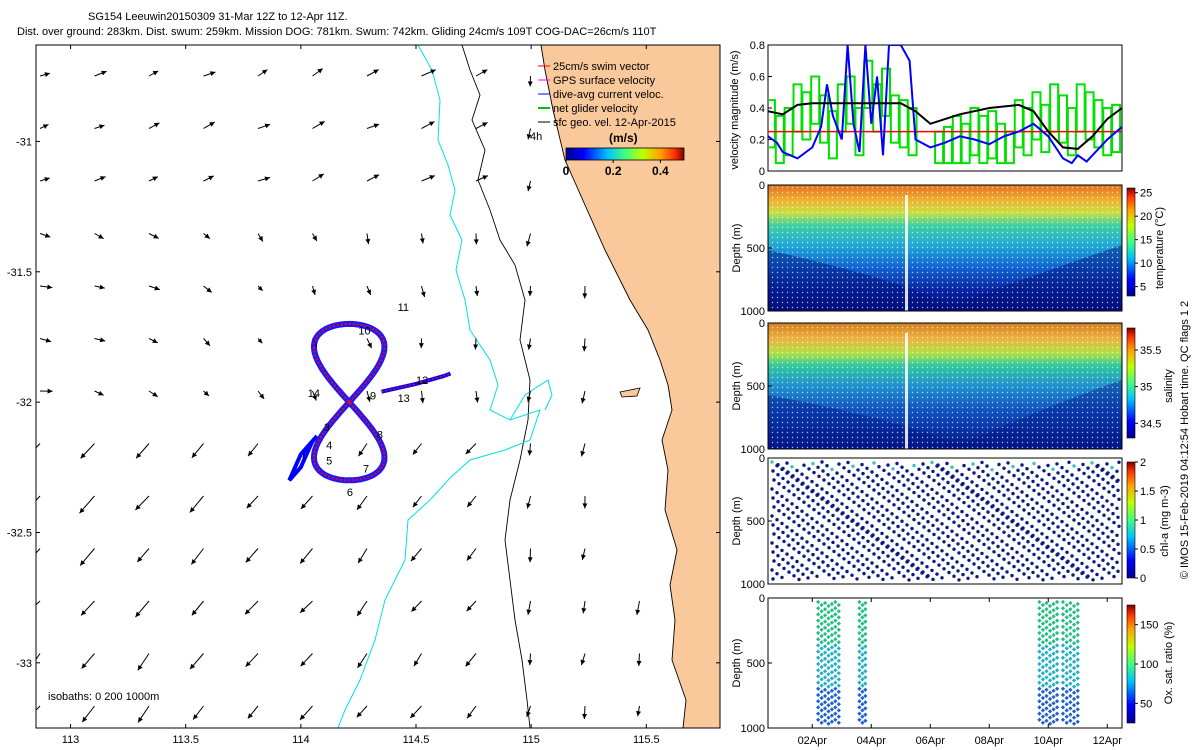 Image resolution: width=1200 pixels, height=750 pixels. Describe the element at coordinates (737, 663) in the screenshot. I see `oxygen-ylabel: Depth (m)` at that location.